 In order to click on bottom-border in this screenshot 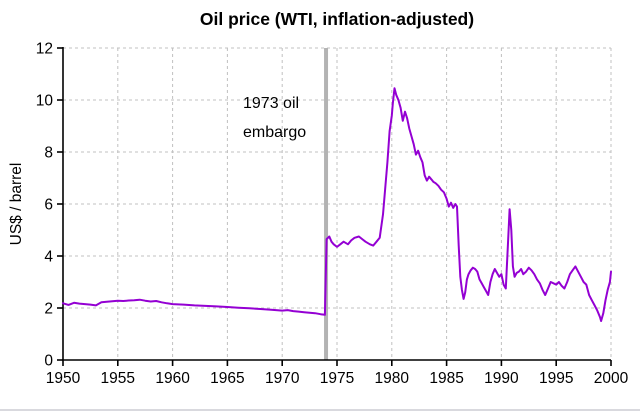, I will do `click(320, 410)`.